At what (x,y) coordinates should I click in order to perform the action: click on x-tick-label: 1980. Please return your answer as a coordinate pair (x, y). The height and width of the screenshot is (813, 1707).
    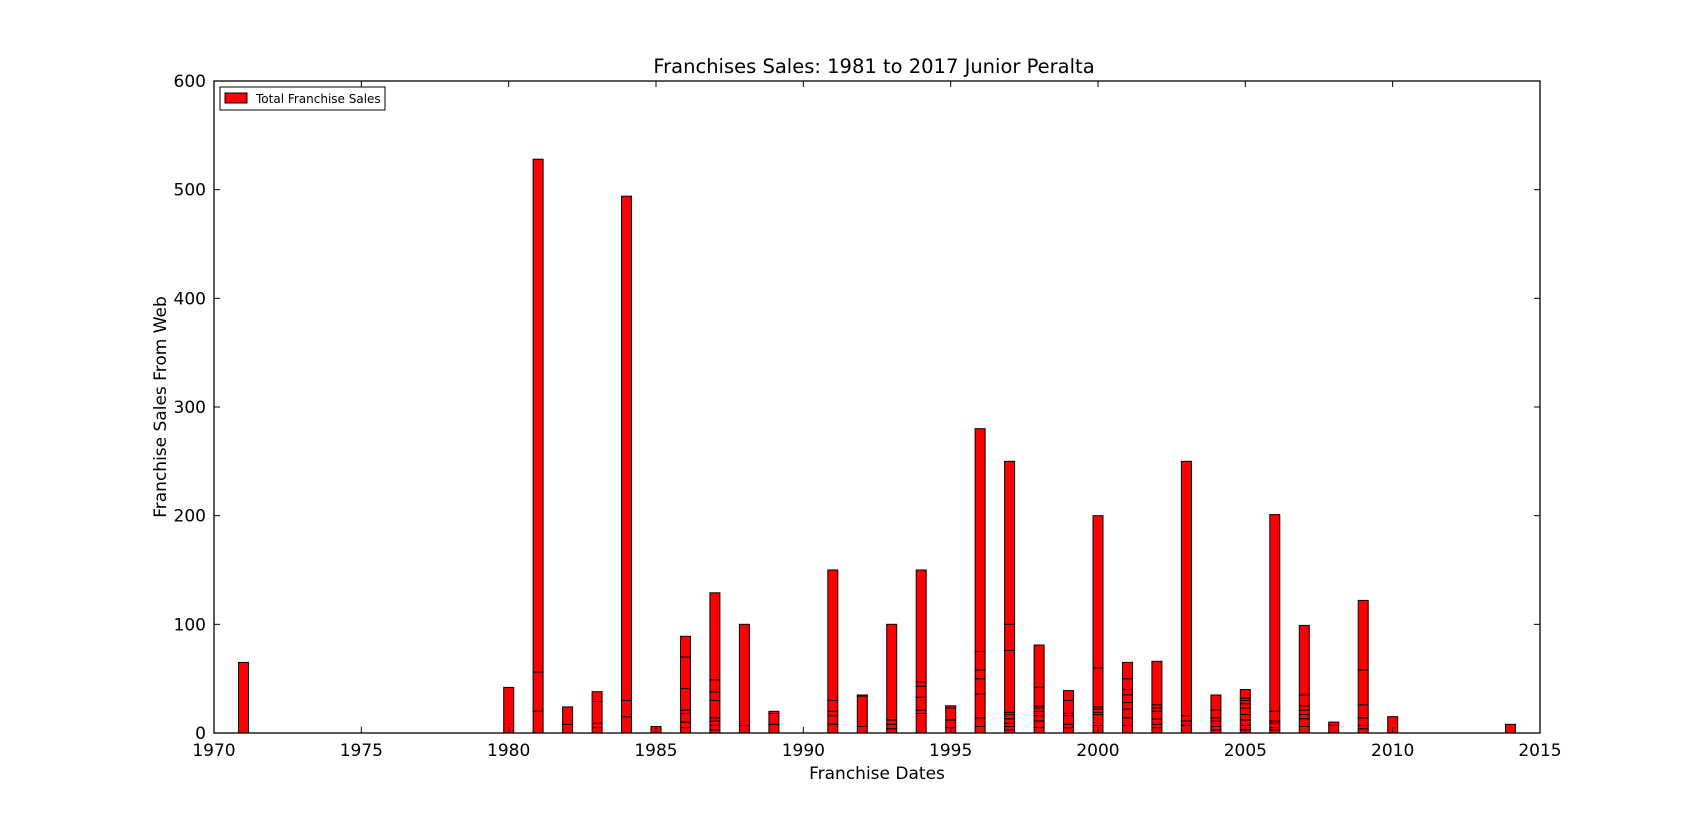
    Looking at the image, I should click on (508, 751).